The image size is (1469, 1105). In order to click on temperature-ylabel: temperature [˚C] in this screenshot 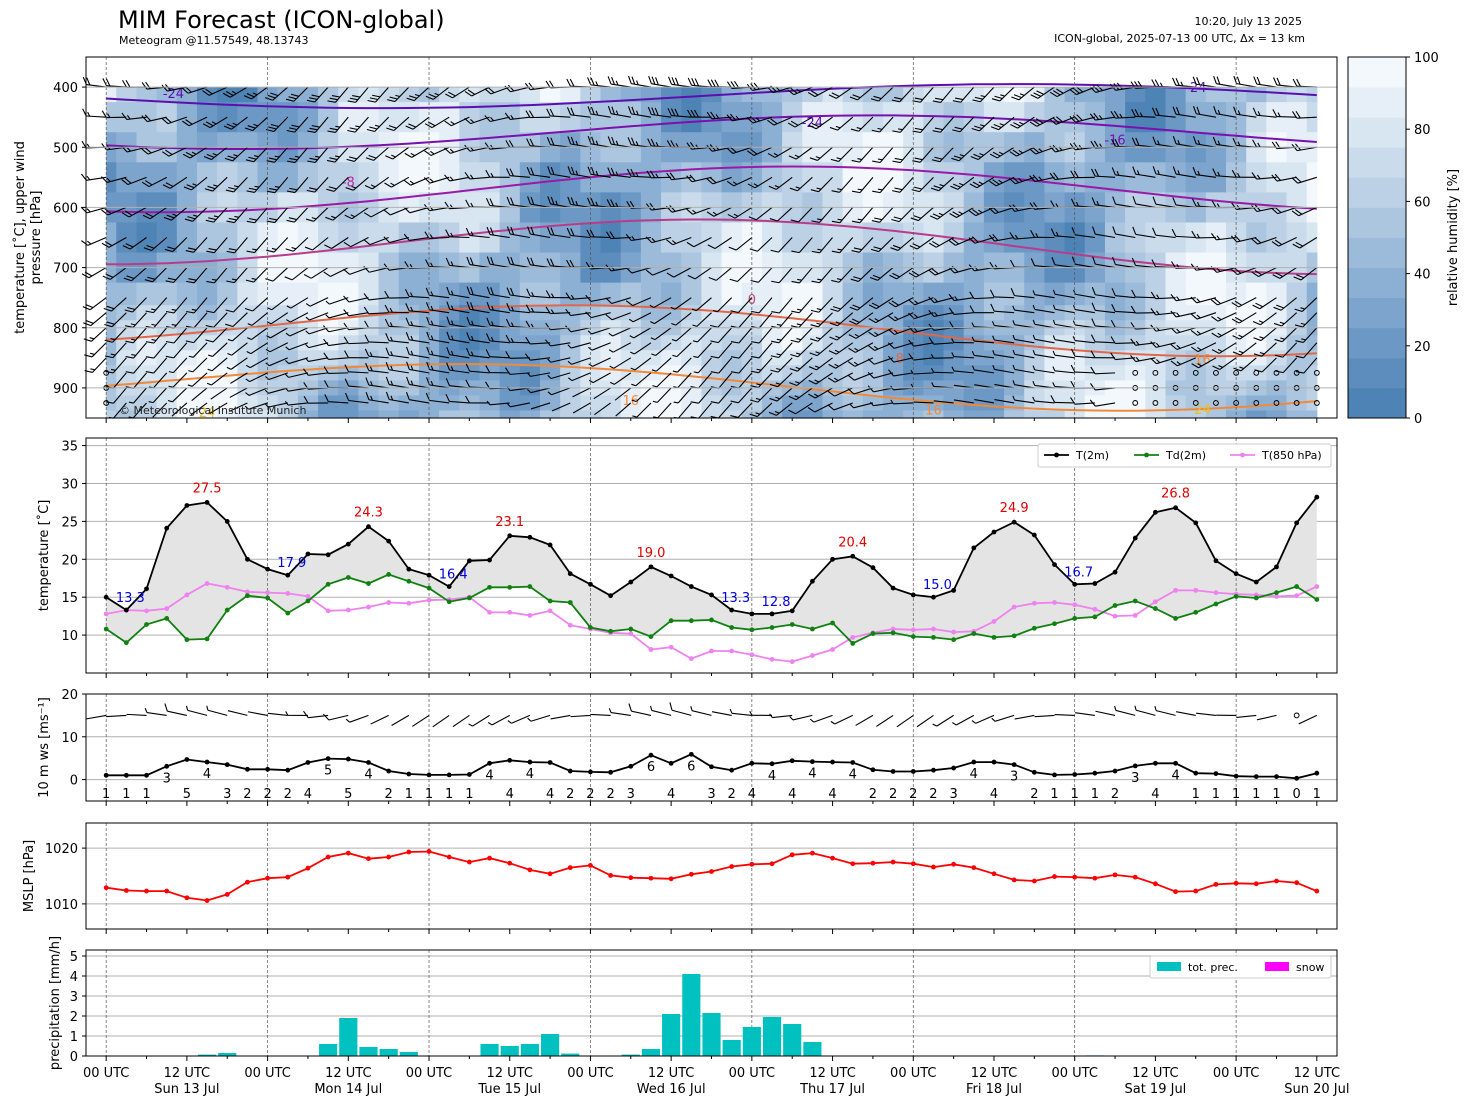, I will do `click(44, 556)`.